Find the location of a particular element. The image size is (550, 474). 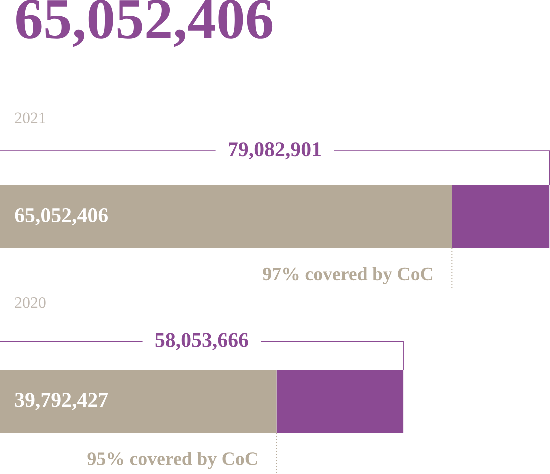

chart-title: 65,052,406 is located at coordinates (144, 24).